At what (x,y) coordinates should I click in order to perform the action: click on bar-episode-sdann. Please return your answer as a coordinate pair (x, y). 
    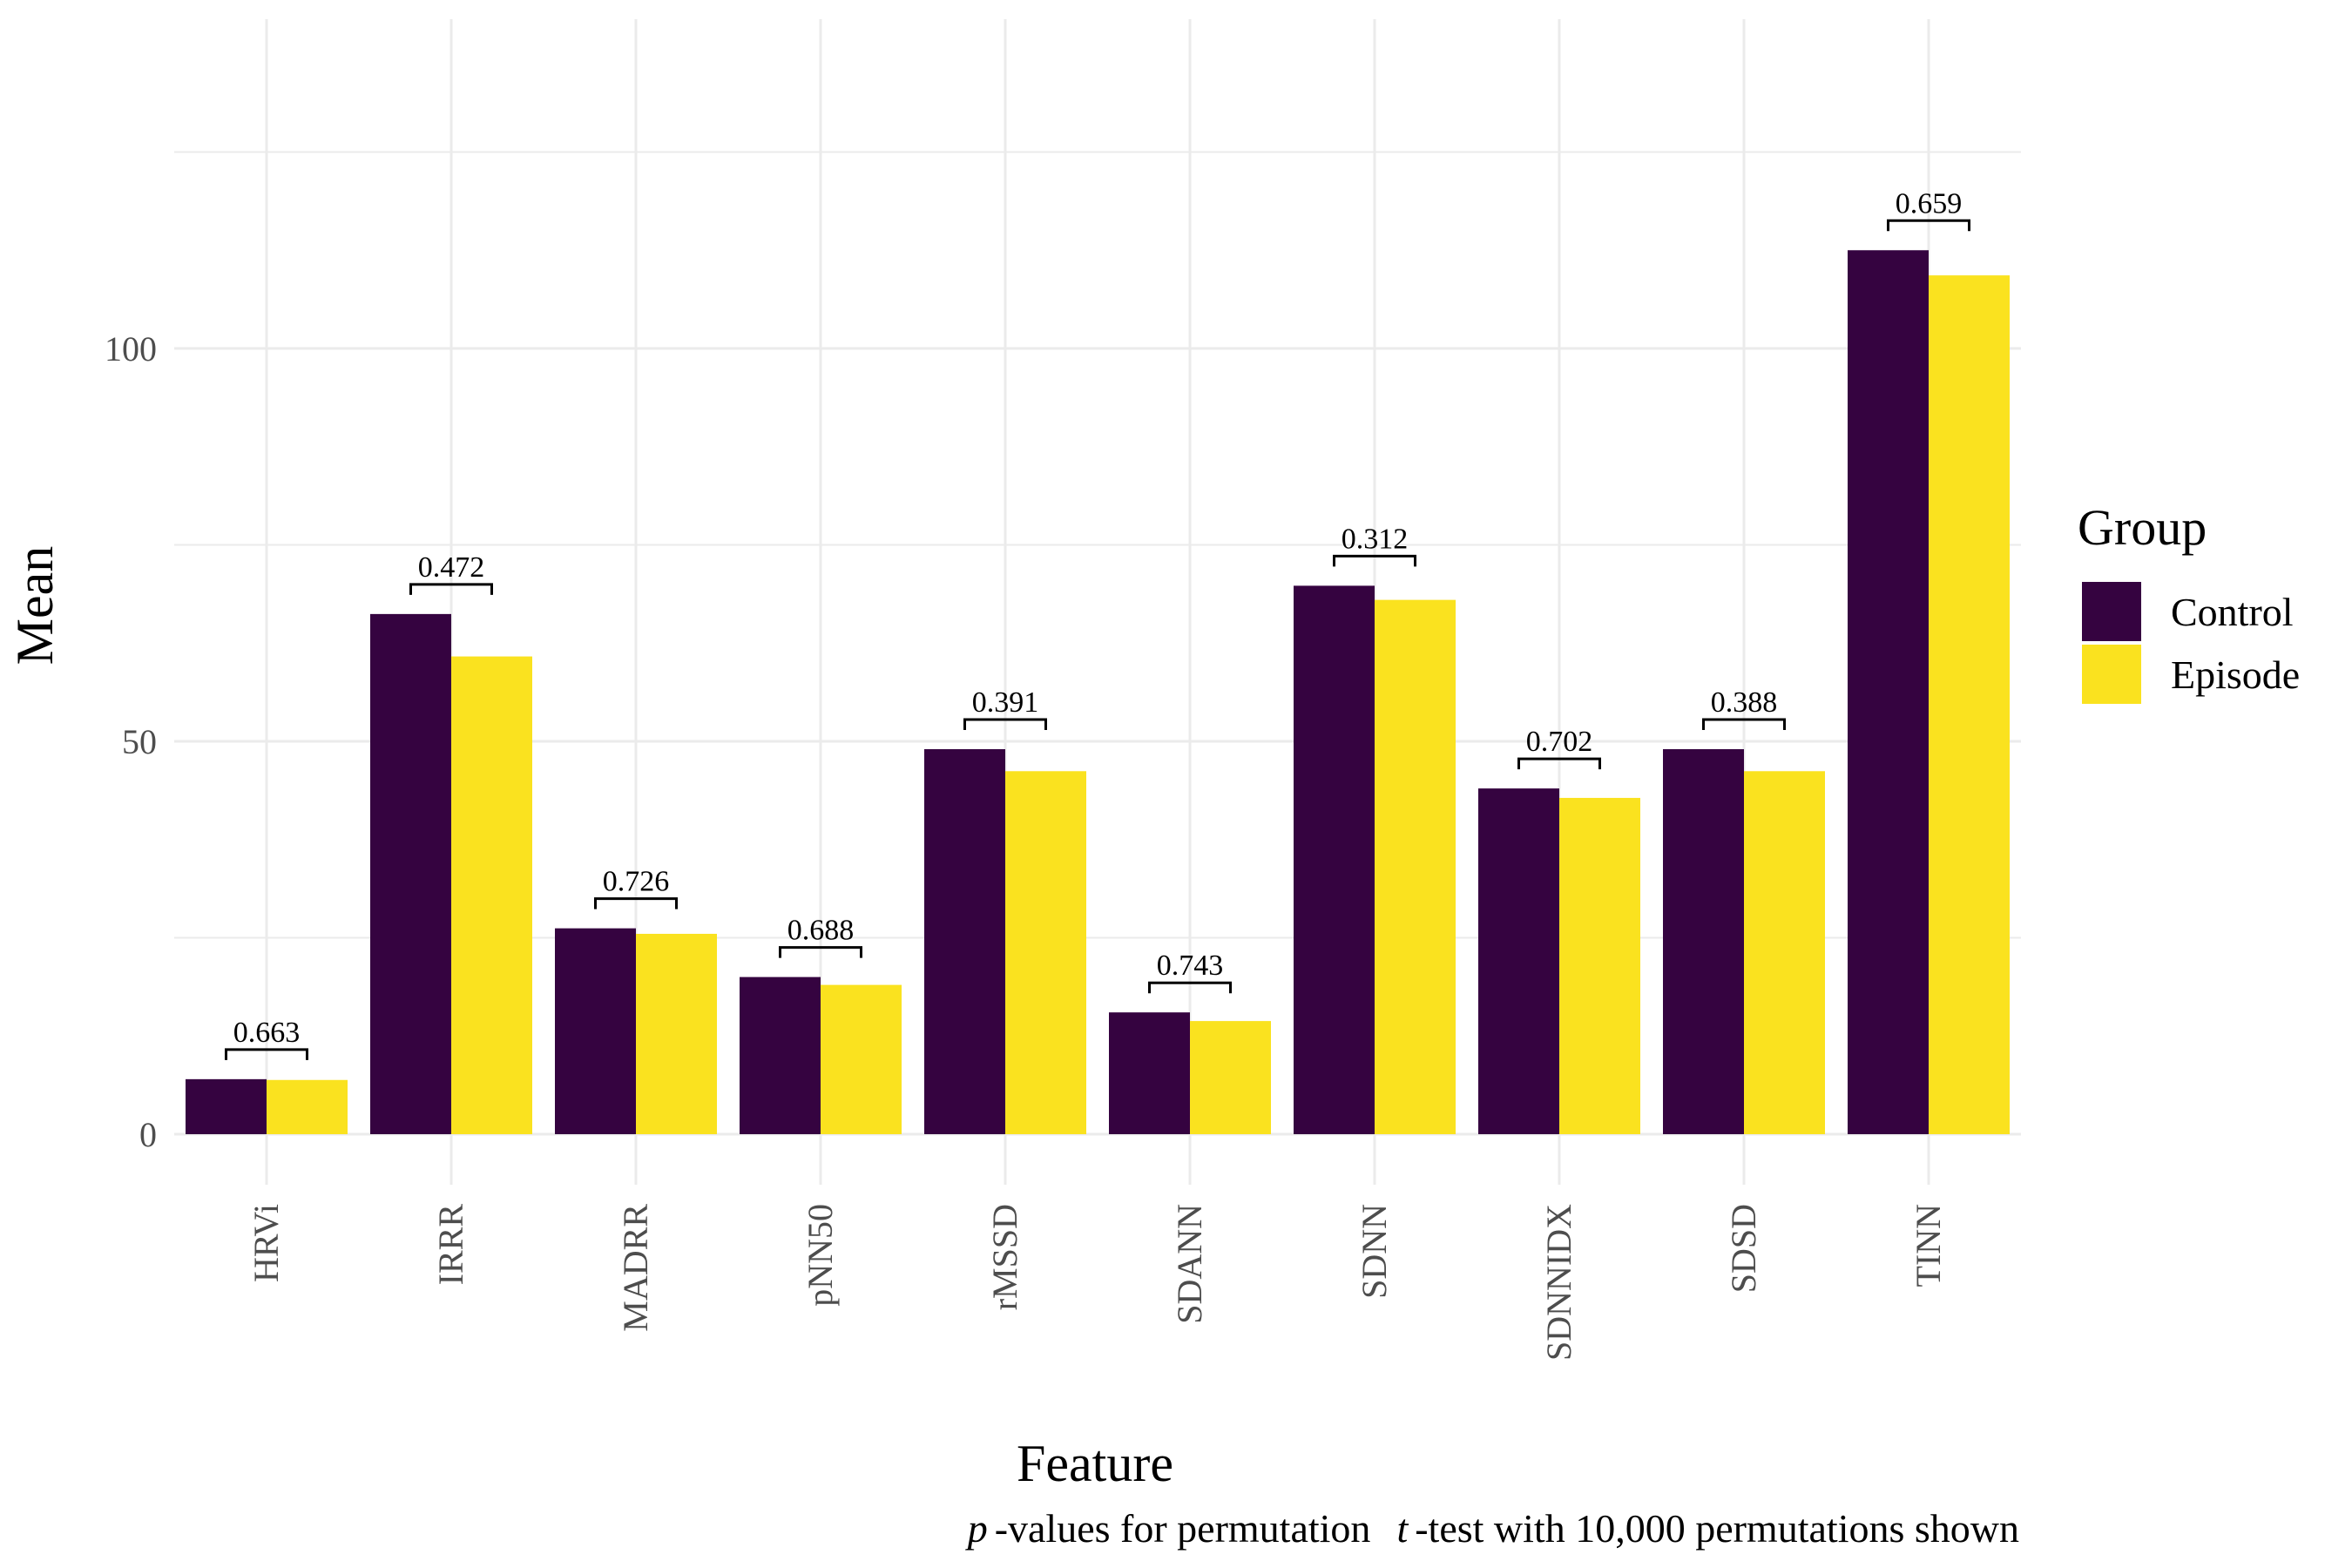
    Looking at the image, I should click on (1231, 1077).